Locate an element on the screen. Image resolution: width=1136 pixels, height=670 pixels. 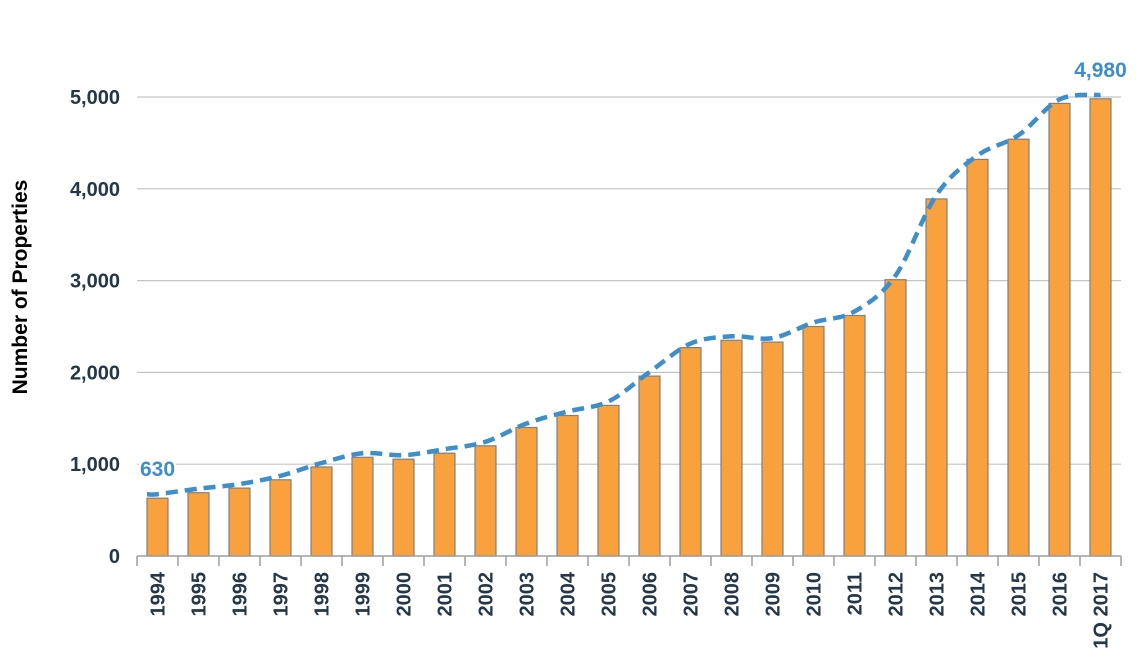
x-tick-label: 1Q 2017 is located at coordinates (1102, 610).